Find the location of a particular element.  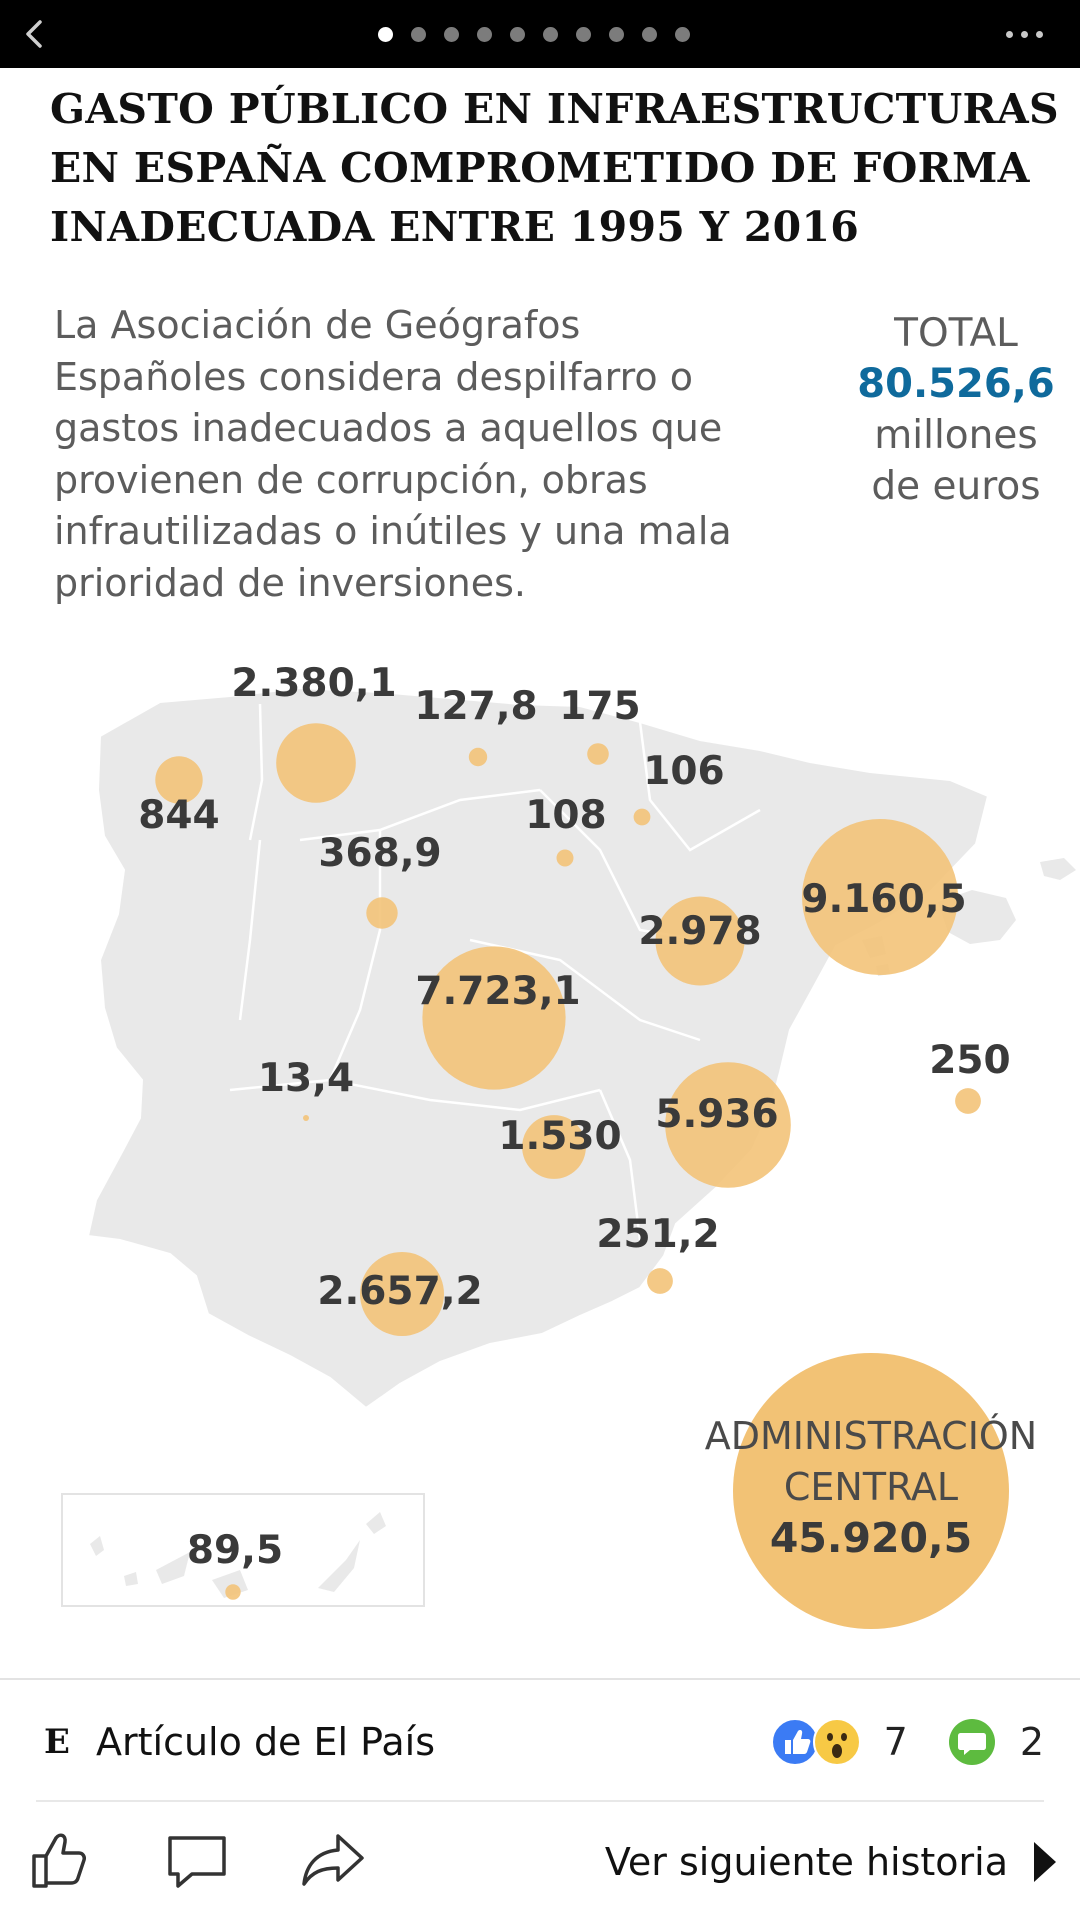

bubble-la-rioja is located at coordinates (565, 858).